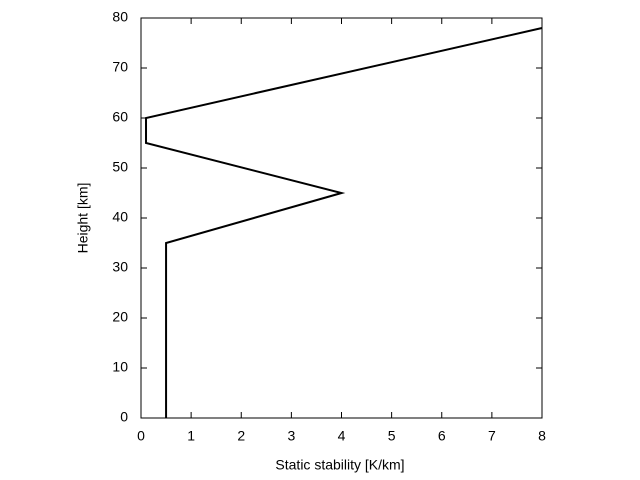 The image size is (640, 480). I want to click on x-axis-label: Static stability [K/km], so click(339, 465).